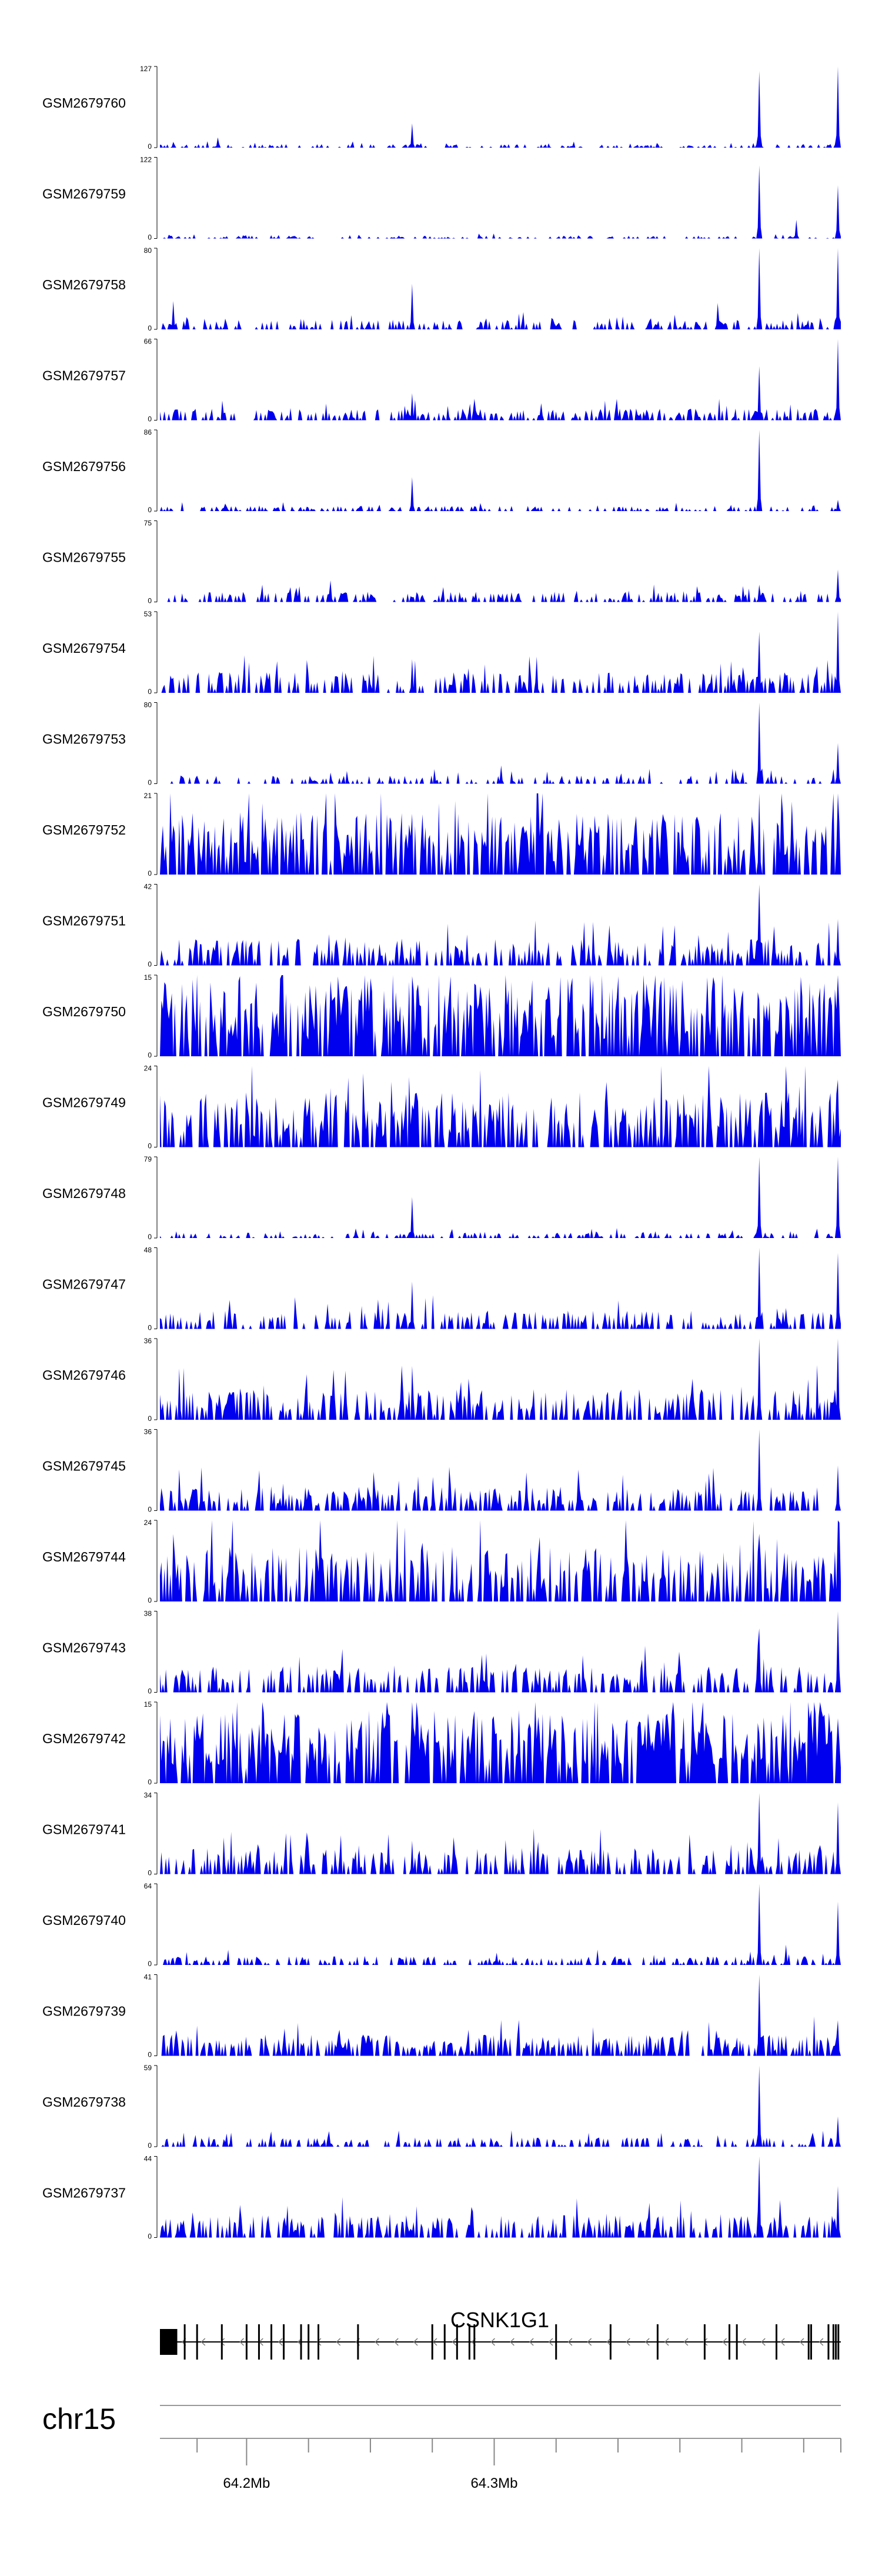 The width and height of the screenshot is (882, 2576). I want to click on track-label: GSM2679747, so click(84, 1284).